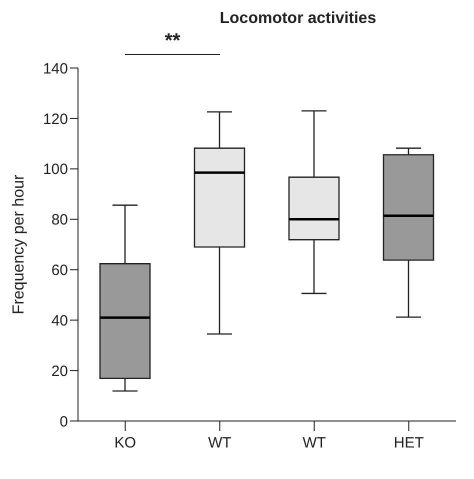  I want to click on y-tick-label: 120, so click(55, 119).